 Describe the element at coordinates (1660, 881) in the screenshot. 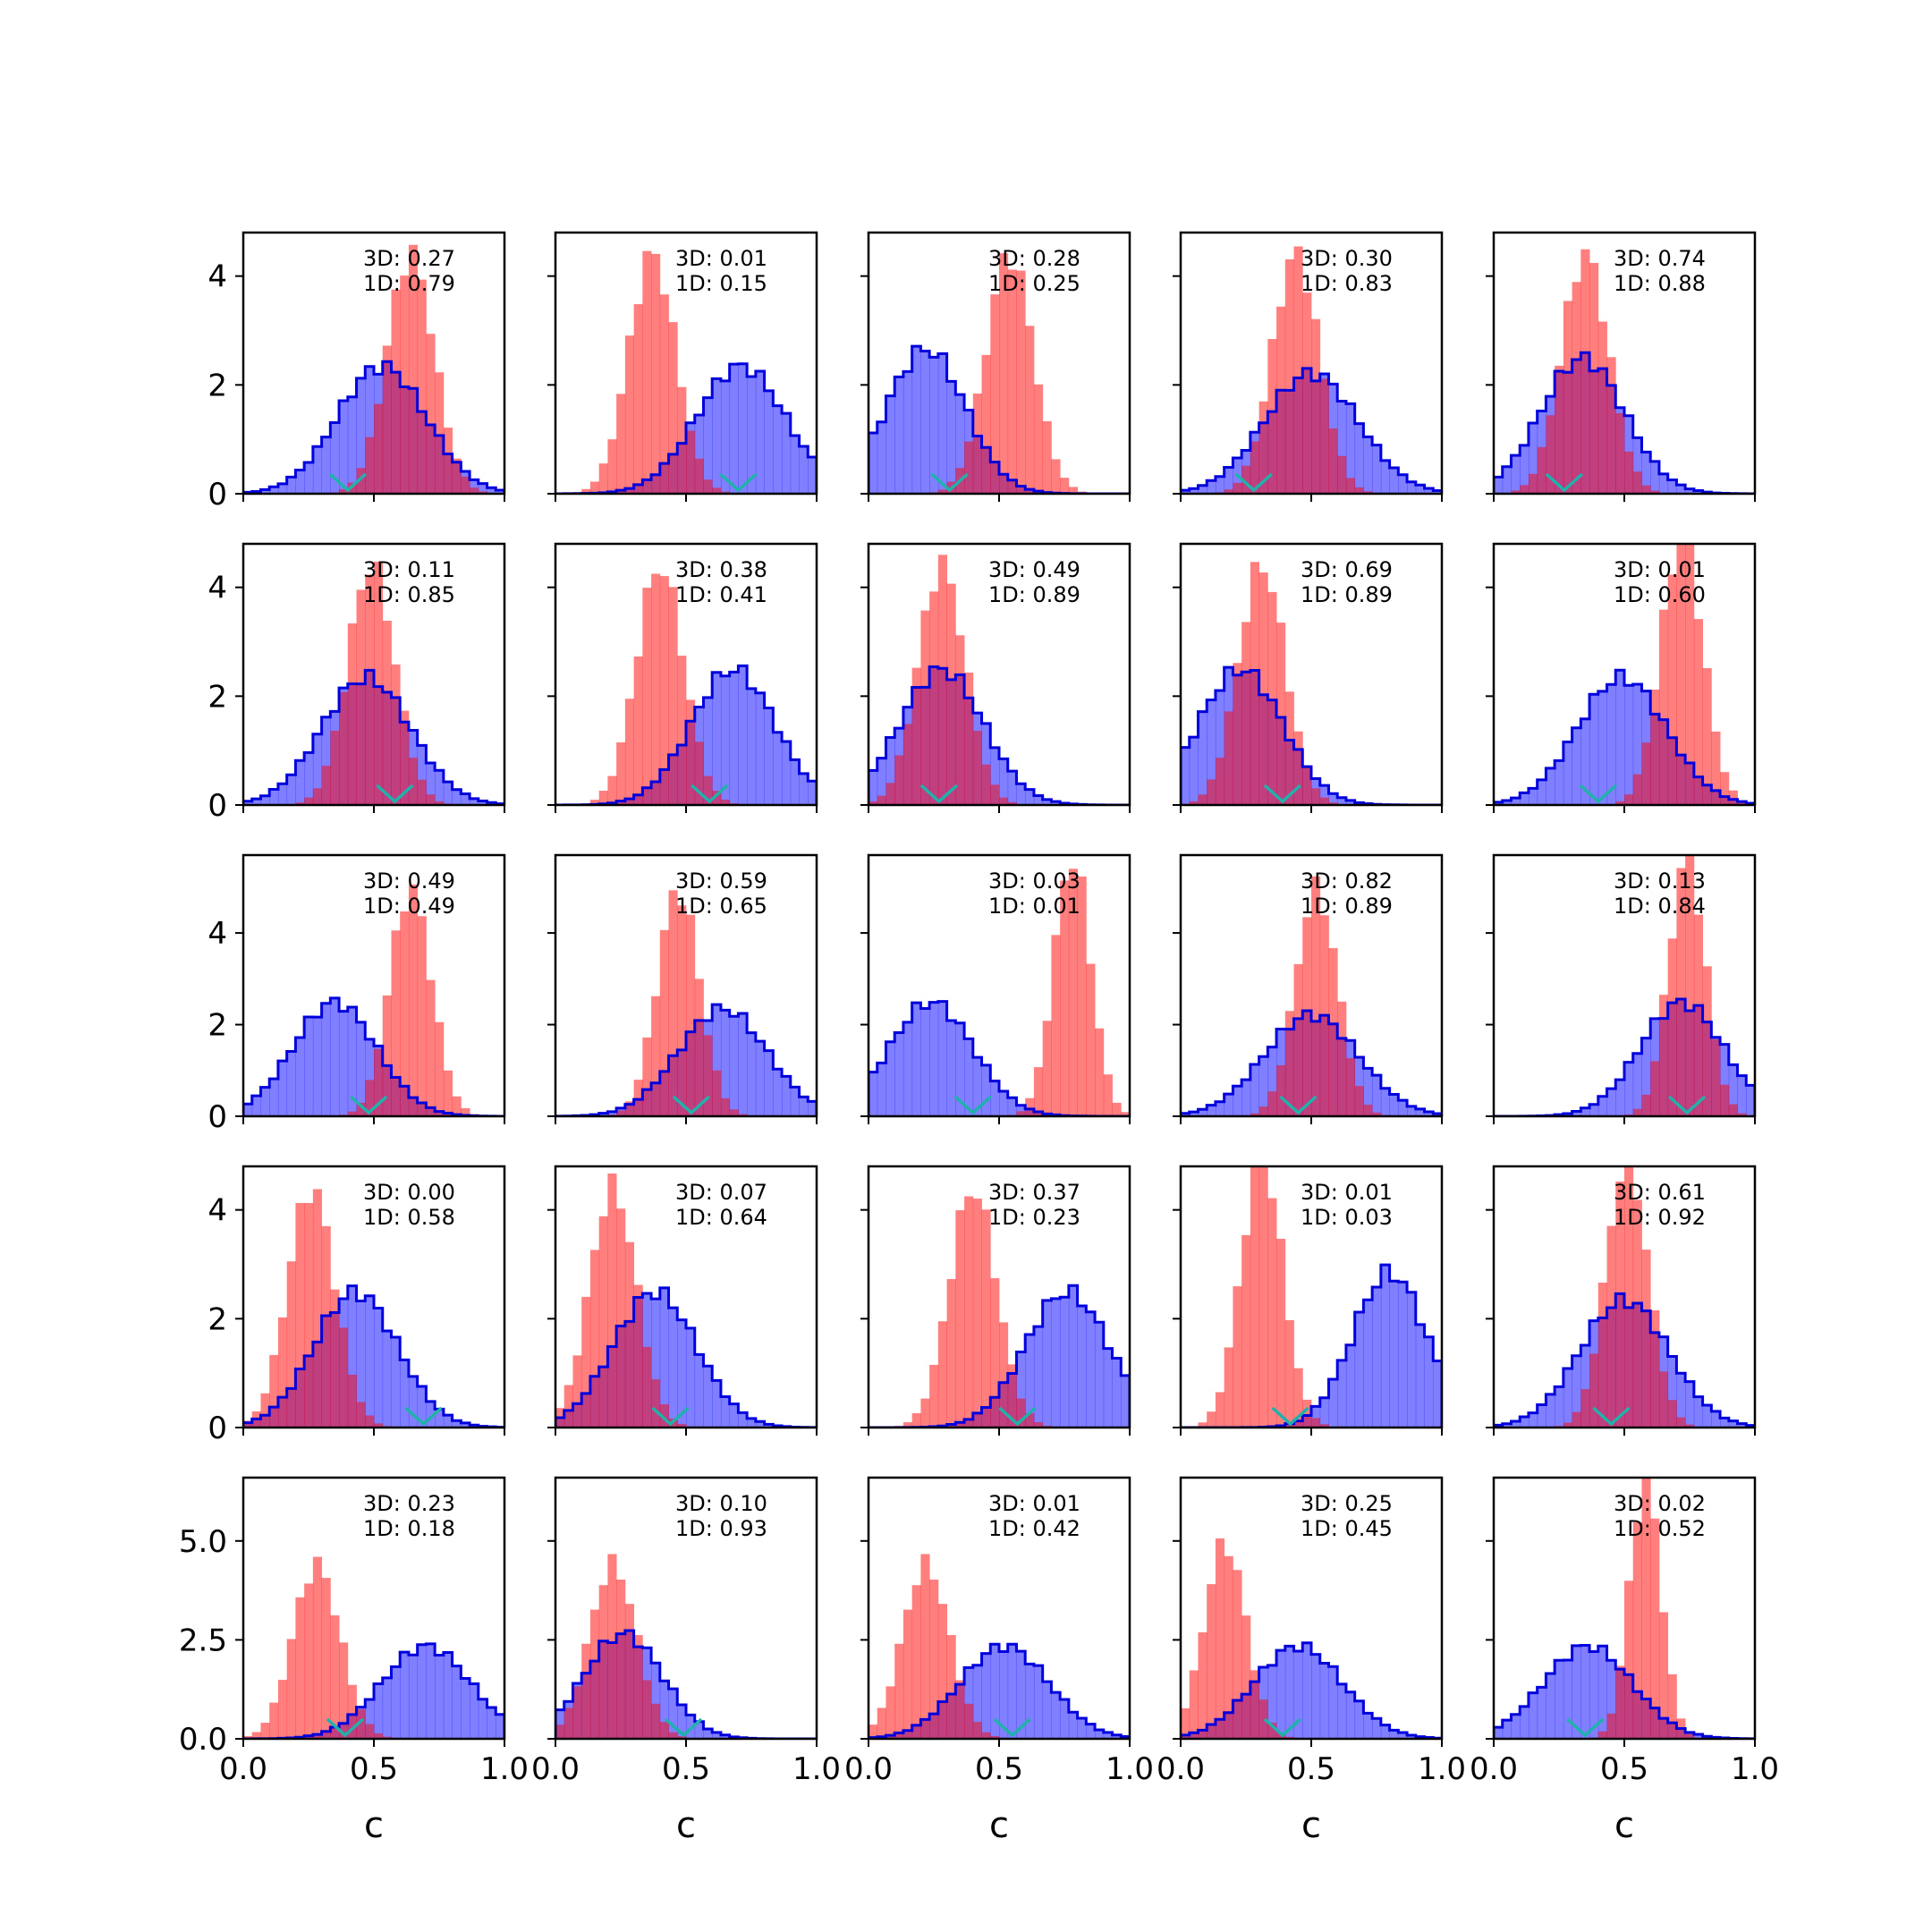

I see `panel-annotation-3d: 3D: 0.13` at that location.